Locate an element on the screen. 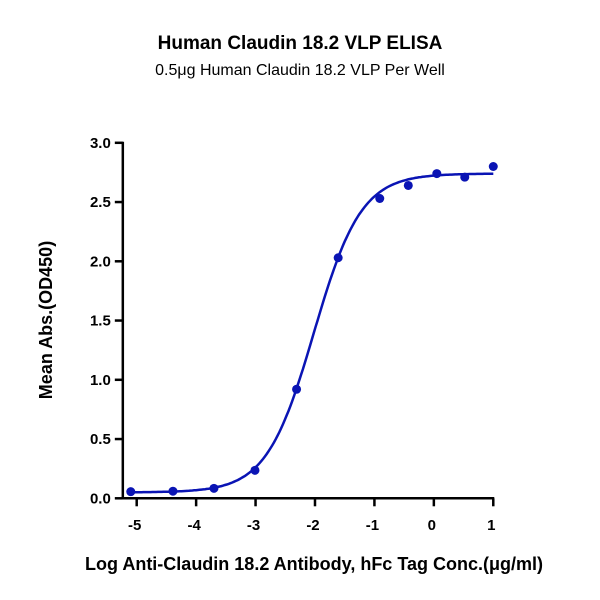 The height and width of the screenshot is (600, 600). x-tick-label: 0 is located at coordinates (432, 525).